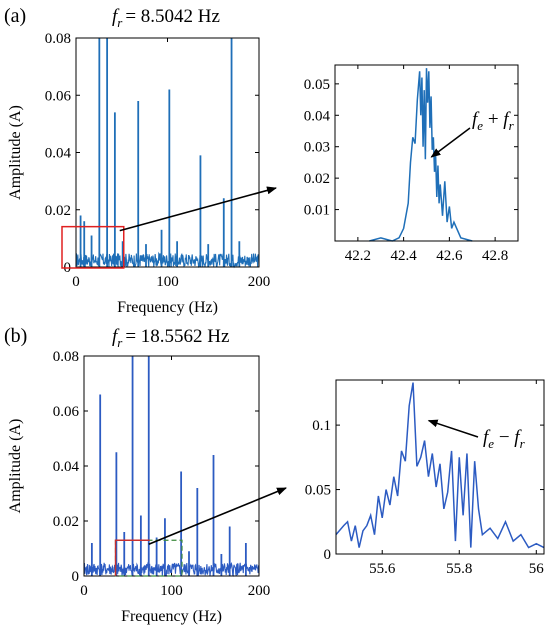 This screenshot has height=633, width=550. I want to click on title-a: fr = 8.5042 Hz, so click(166, 18).